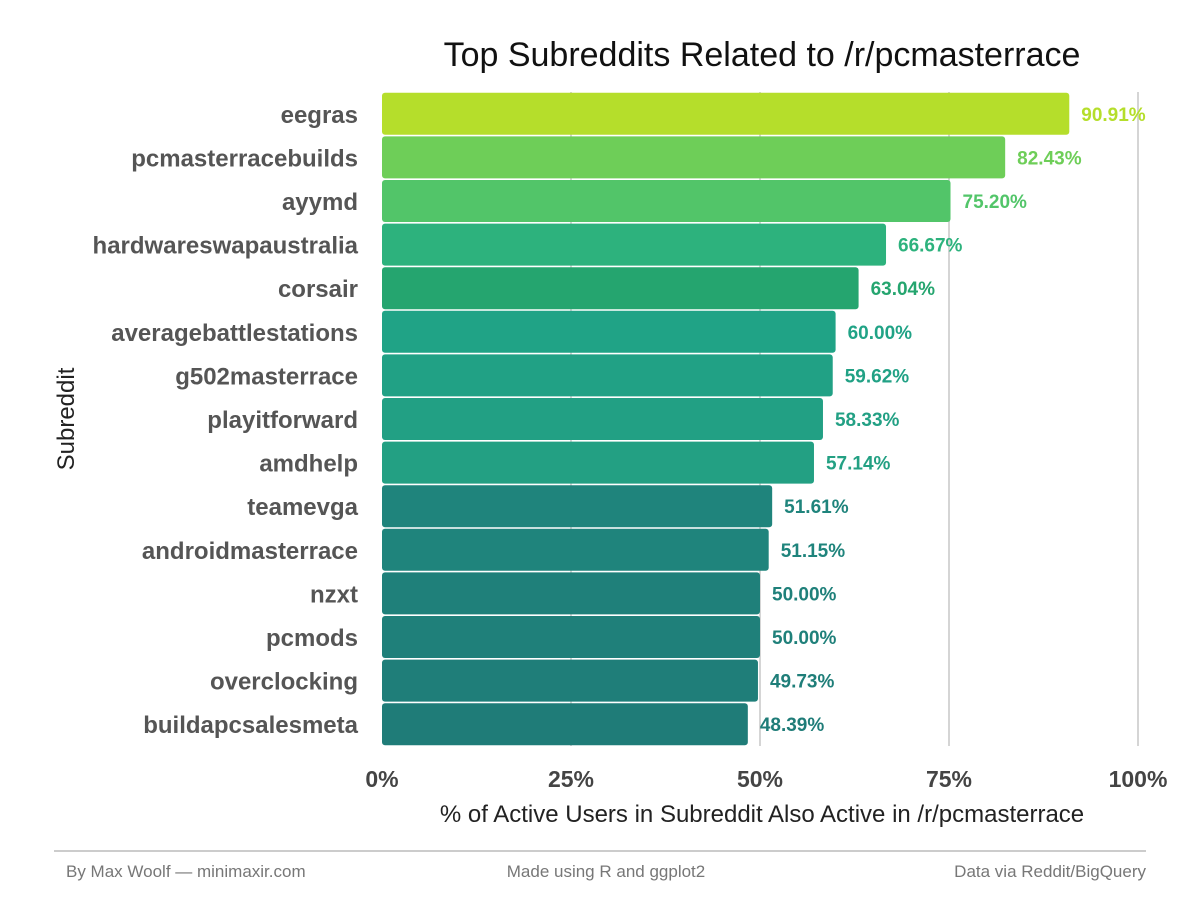 This screenshot has height=900, width=1200. What do you see at coordinates (880, 333) in the screenshot?
I see `value-label: 60.00%` at bounding box center [880, 333].